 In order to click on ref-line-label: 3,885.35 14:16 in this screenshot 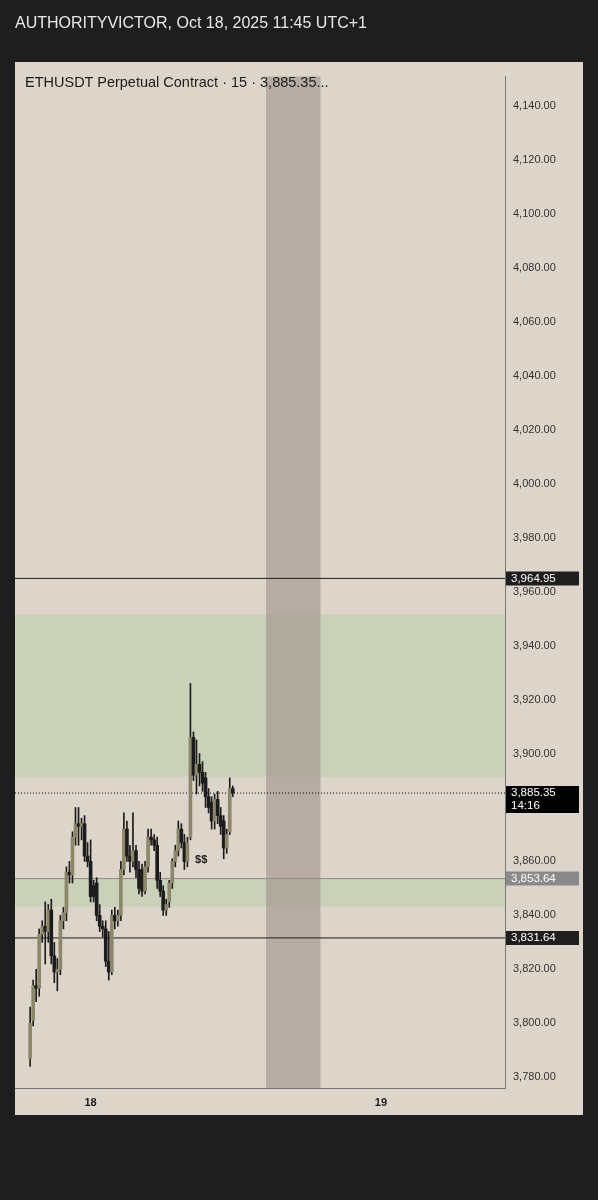, I will do `click(533, 799)`.